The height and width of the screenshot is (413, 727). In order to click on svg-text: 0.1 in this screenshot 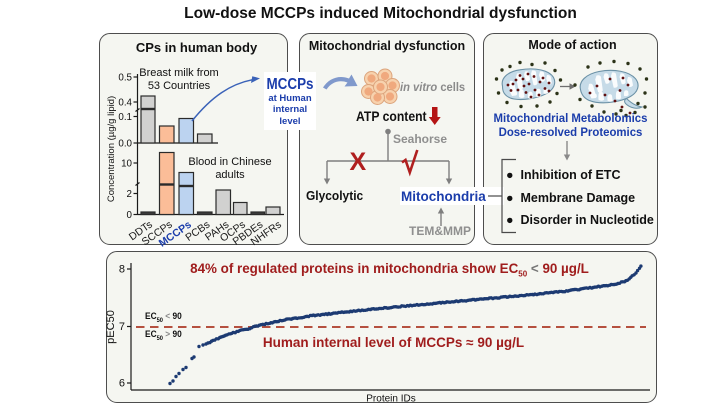, I will do `click(125, 117)`.